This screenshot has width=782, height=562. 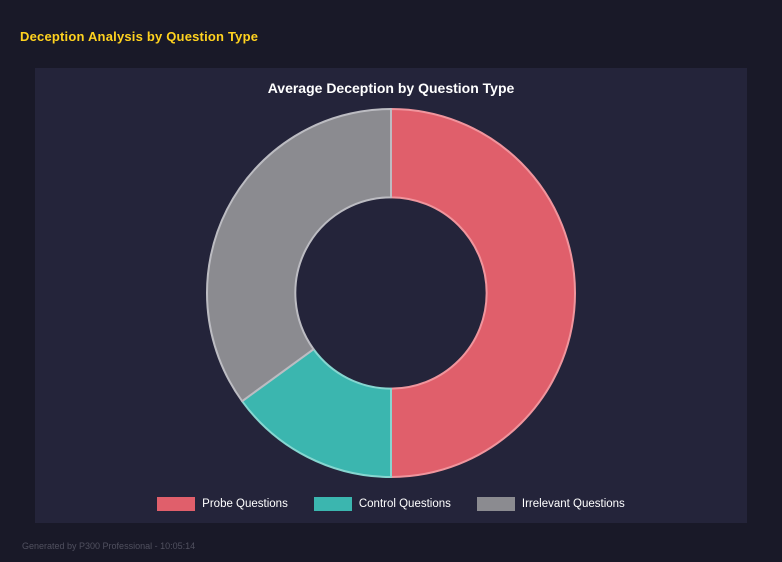 What do you see at coordinates (391, 88) in the screenshot?
I see `chart-title: Average Deception by Question Type` at bounding box center [391, 88].